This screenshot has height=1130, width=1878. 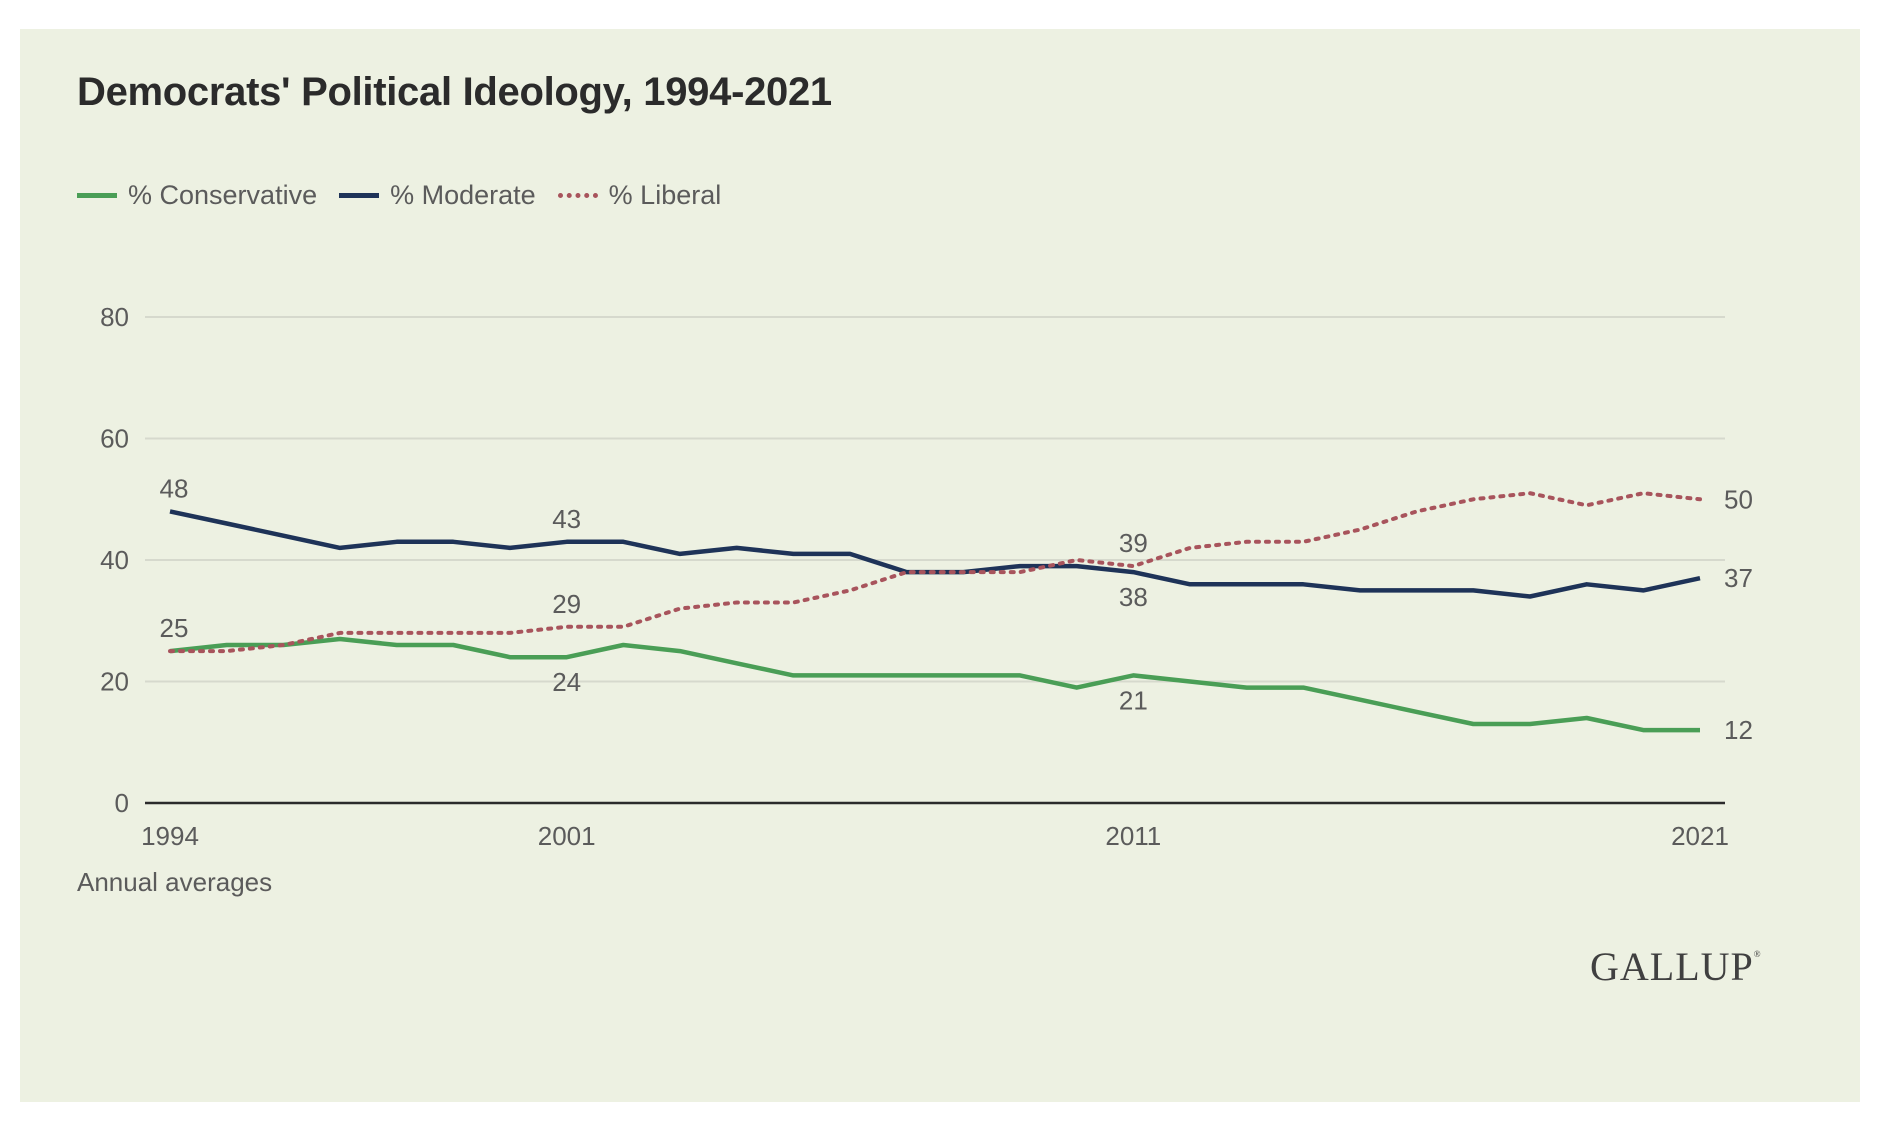 I want to click on y-tick-label-40: 40, so click(x=114, y=560).